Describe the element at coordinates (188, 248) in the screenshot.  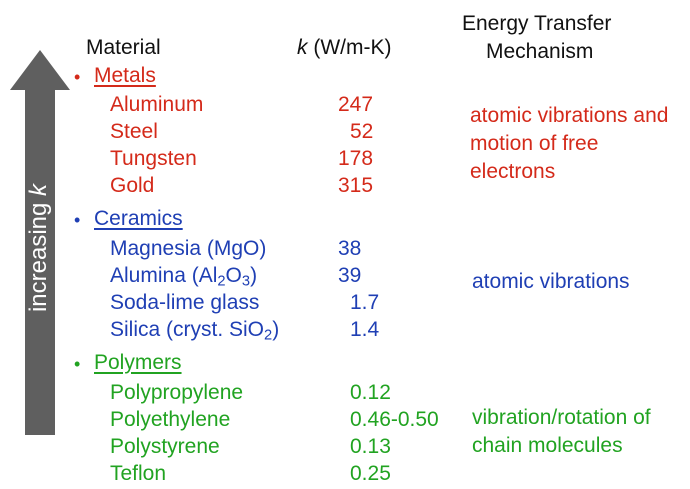
I see `material-magnesia: Magnesia (MgO)` at that location.